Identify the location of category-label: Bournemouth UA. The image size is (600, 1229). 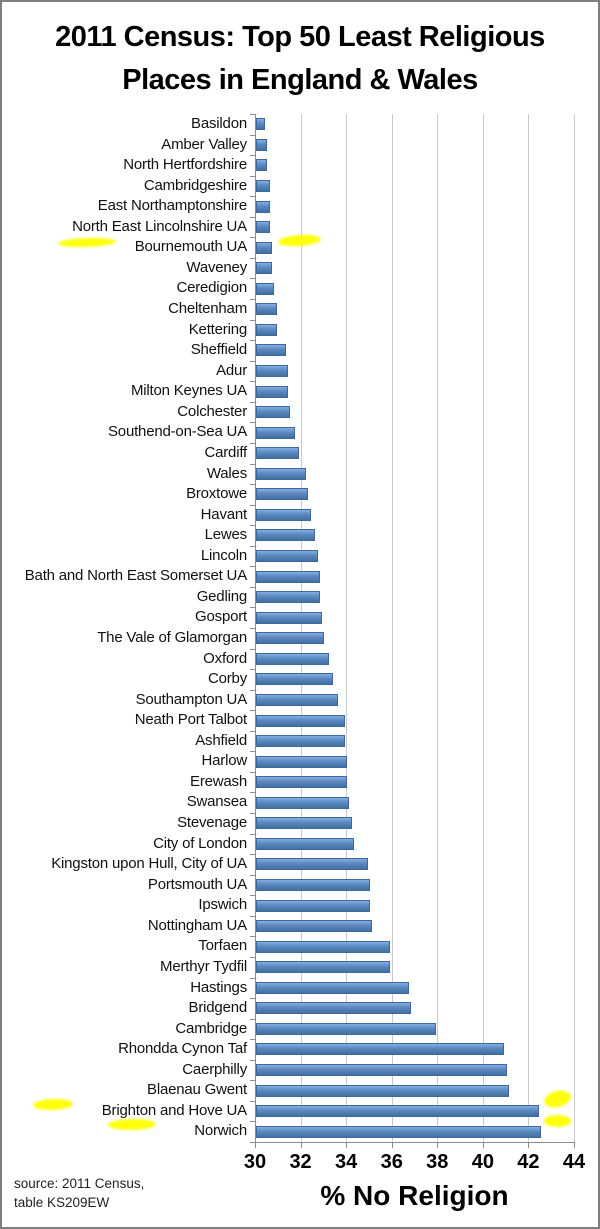
(190, 247).